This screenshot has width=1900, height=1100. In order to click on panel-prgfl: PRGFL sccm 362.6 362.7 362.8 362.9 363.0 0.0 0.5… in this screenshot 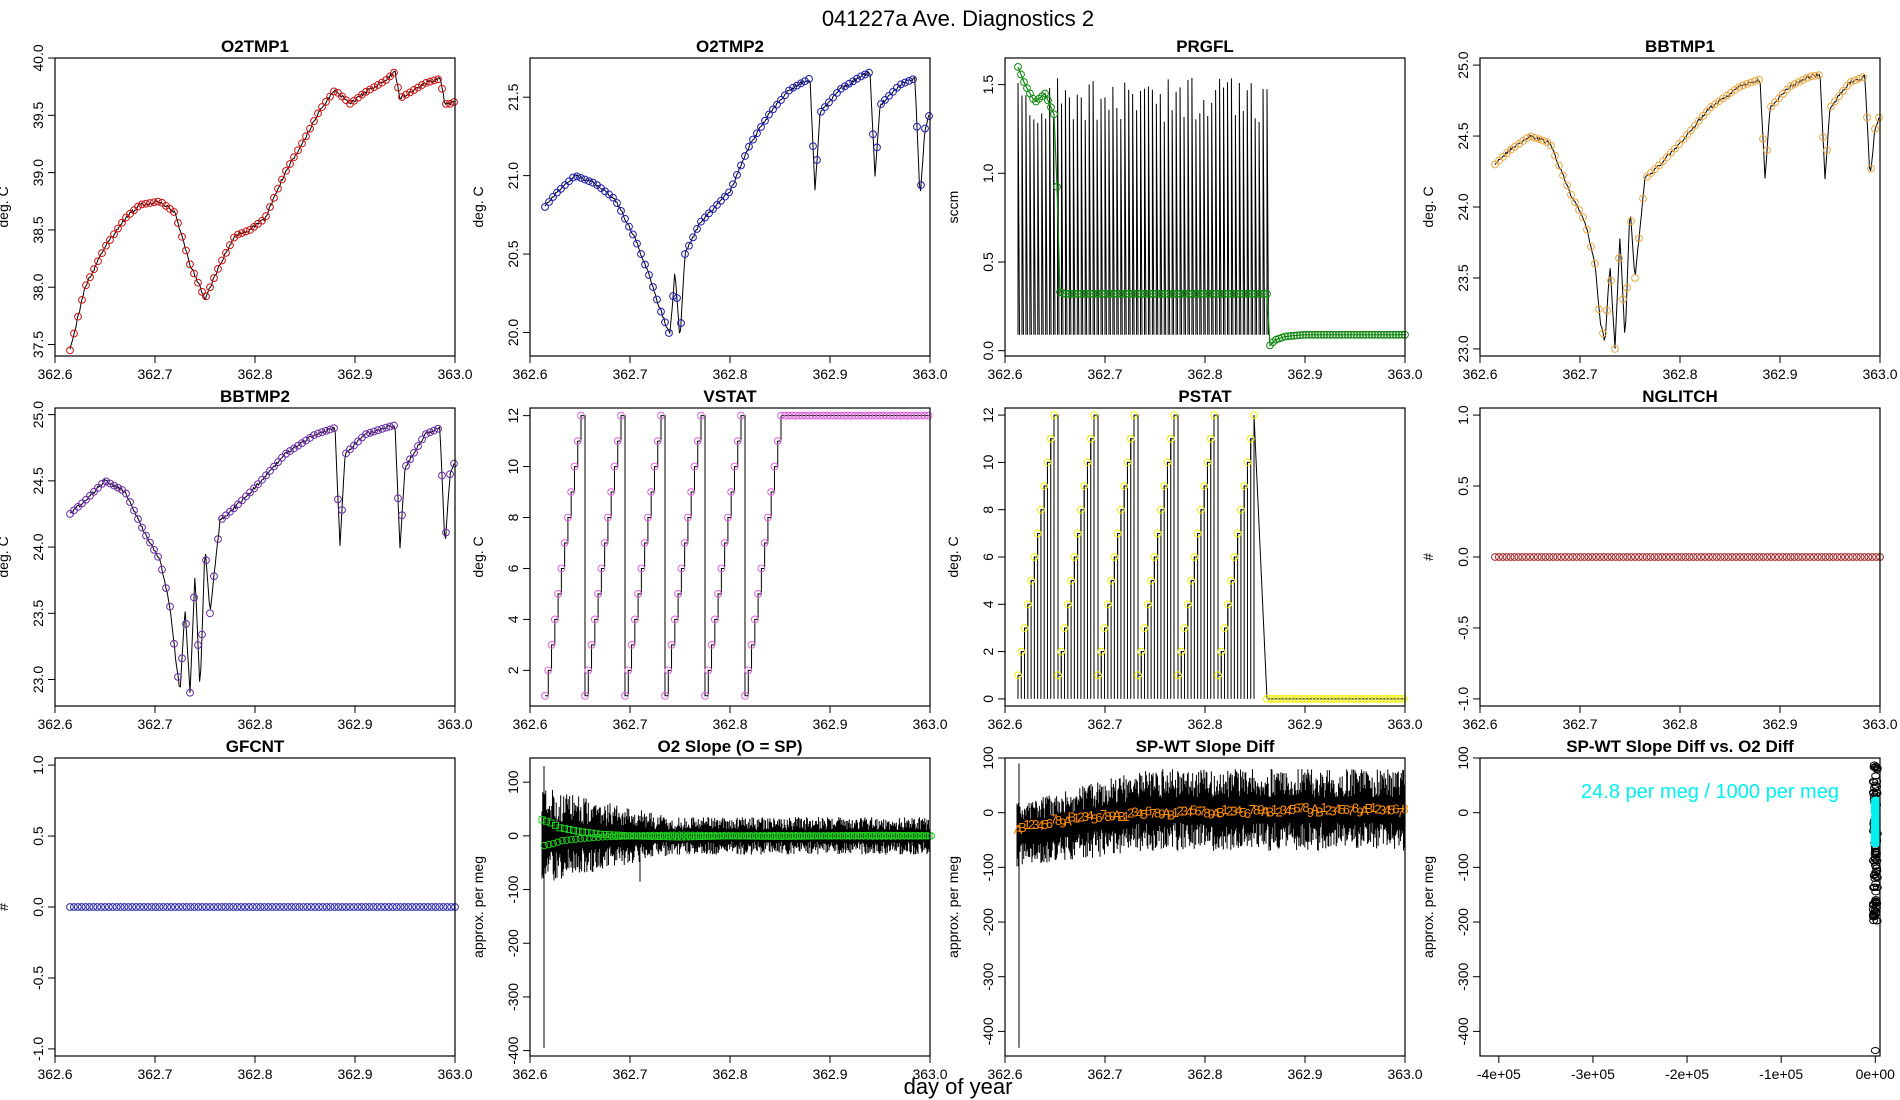, I will do `click(1184, 209)`.